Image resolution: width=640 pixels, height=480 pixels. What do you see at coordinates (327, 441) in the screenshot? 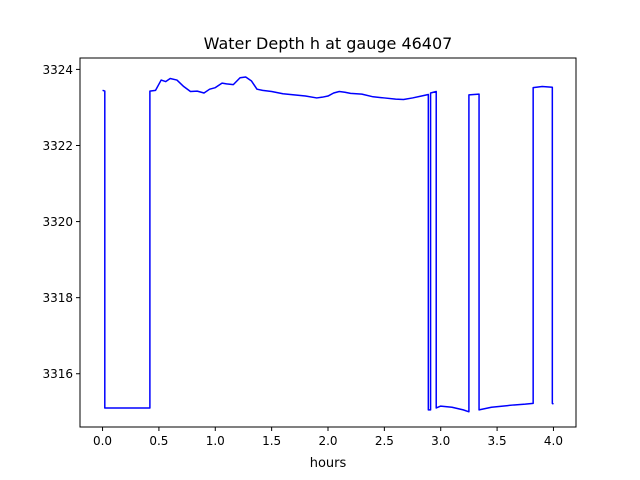
I see `x-tick-label: 2.0` at bounding box center [327, 441].